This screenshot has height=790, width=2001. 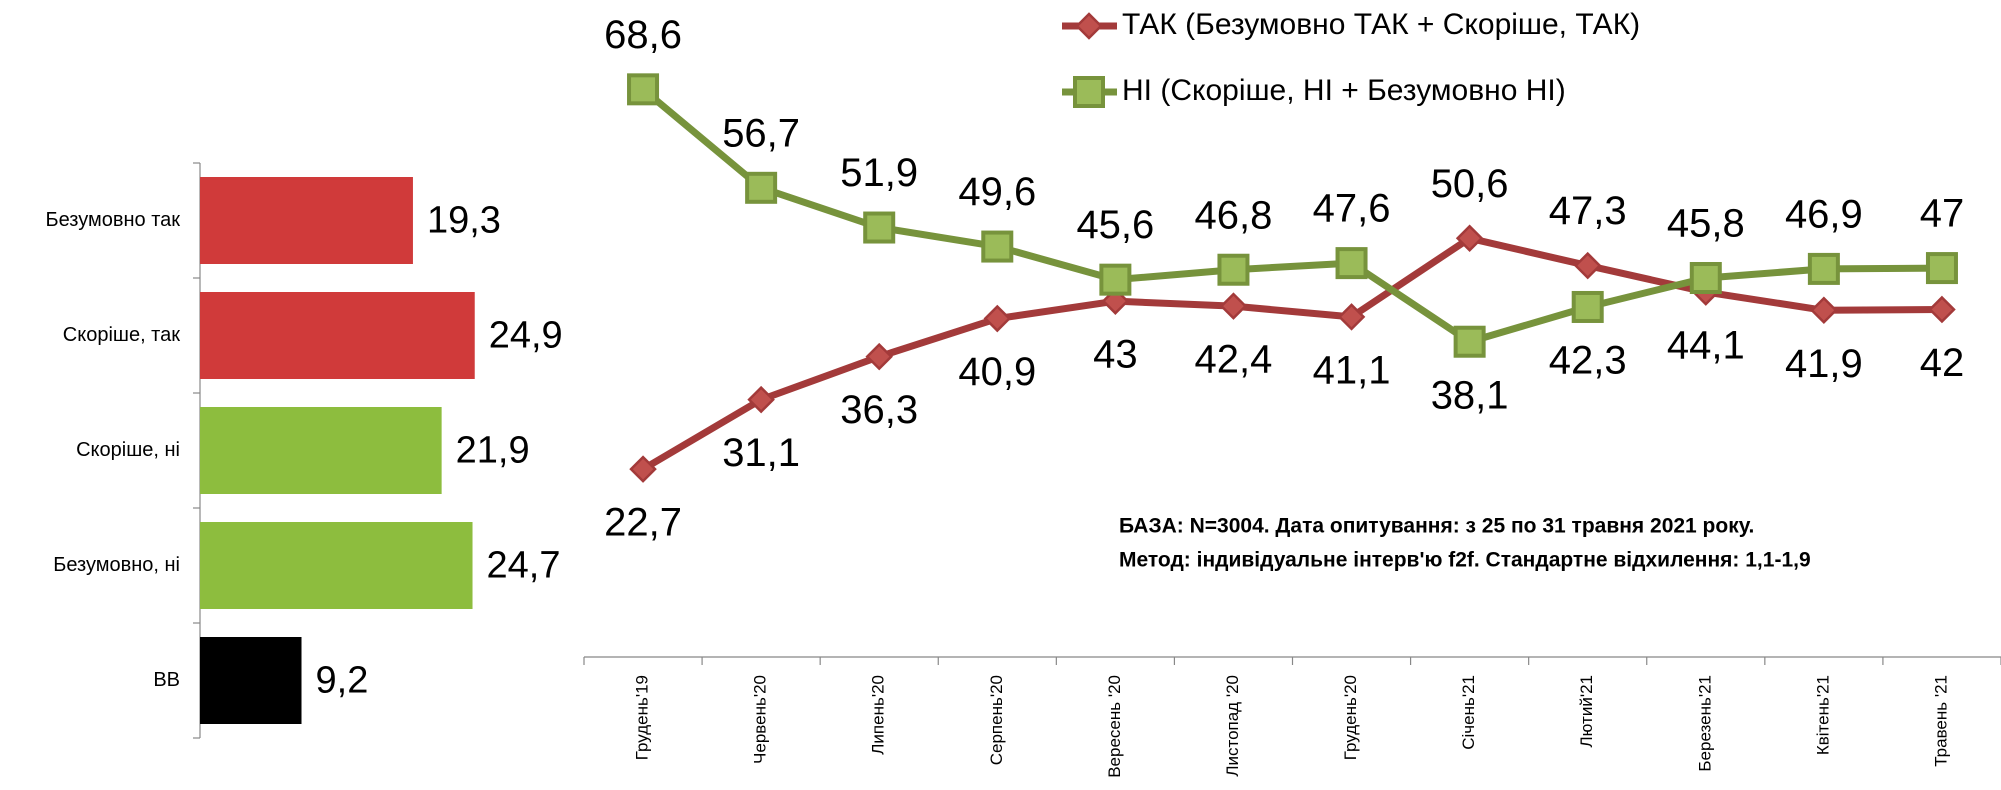 What do you see at coordinates (1822, 715) in the screenshot?
I see `x-tick-label: Квітень'21` at bounding box center [1822, 715].